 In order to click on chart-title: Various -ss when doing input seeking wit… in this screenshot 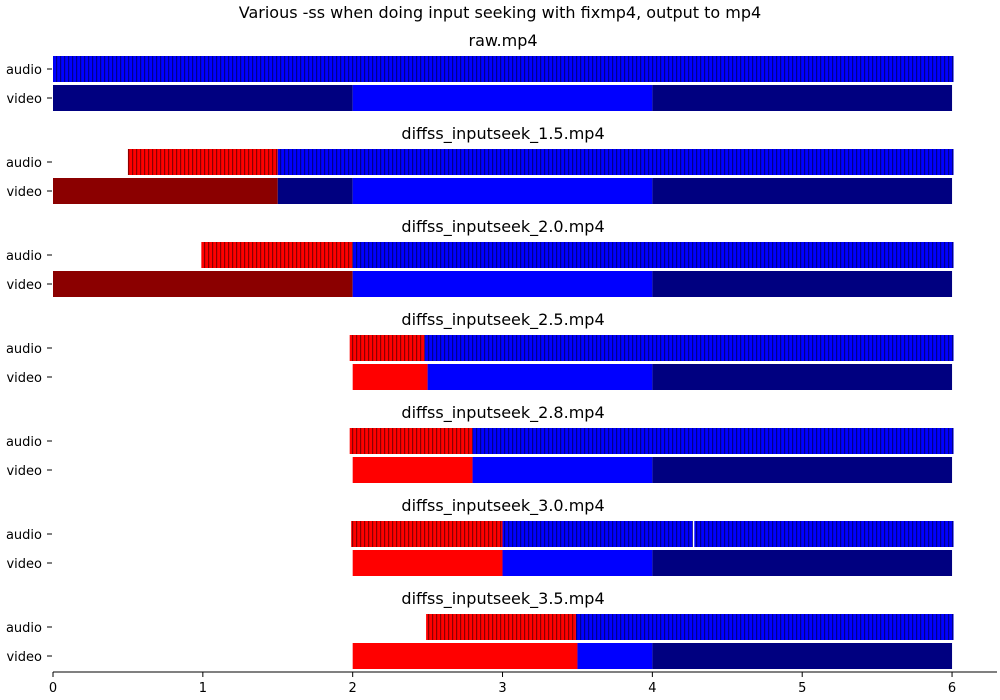, I will do `click(500, 12)`.